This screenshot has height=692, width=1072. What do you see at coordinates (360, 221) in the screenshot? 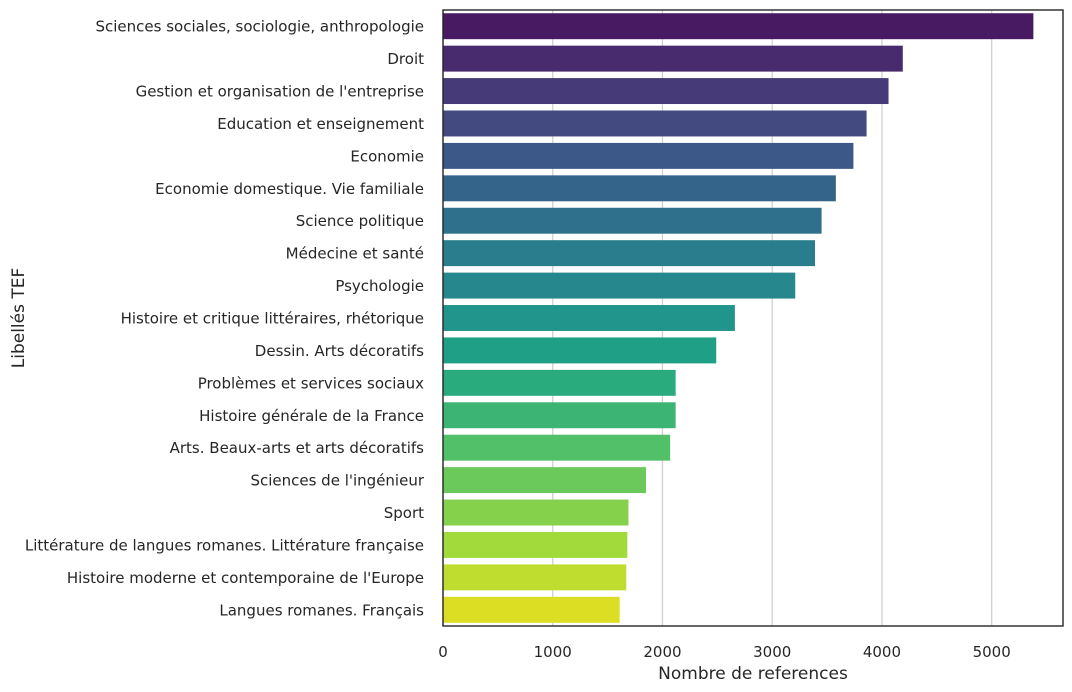
I see `y-tick-label: Science politique` at bounding box center [360, 221].